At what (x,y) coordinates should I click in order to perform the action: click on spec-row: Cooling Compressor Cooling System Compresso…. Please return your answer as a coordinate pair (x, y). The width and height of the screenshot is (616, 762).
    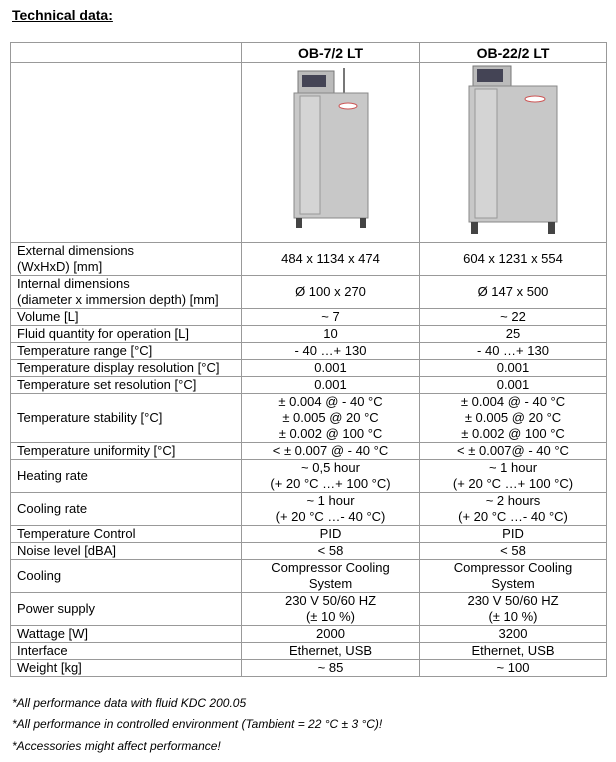
    Looking at the image, I should click on (308, 576).